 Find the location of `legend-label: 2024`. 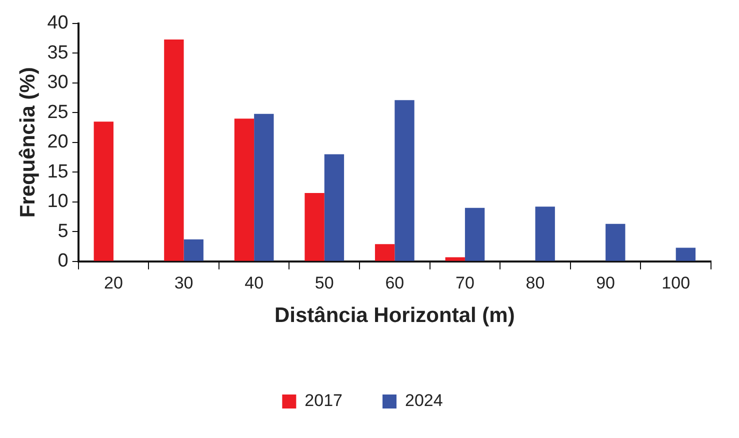

legend-label: 2024 is located at coordinates (424, 400).